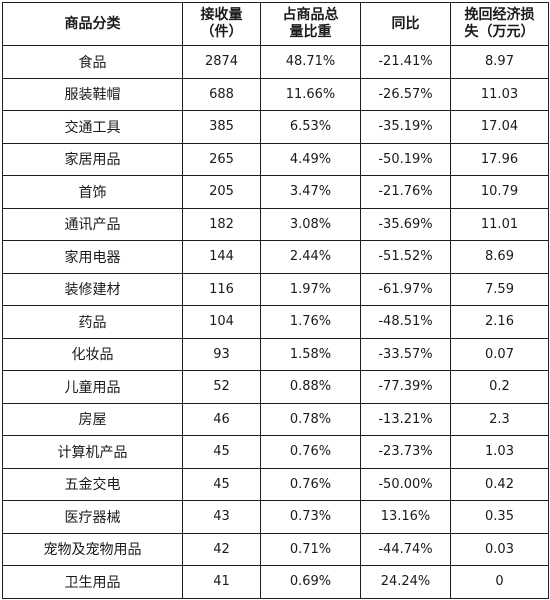 The height and width of the screenshot is (600, 550). Describe the element at coordinates (499, 452) in the screenshot. I see `cell-recovered-loss: 1.03` at that location.